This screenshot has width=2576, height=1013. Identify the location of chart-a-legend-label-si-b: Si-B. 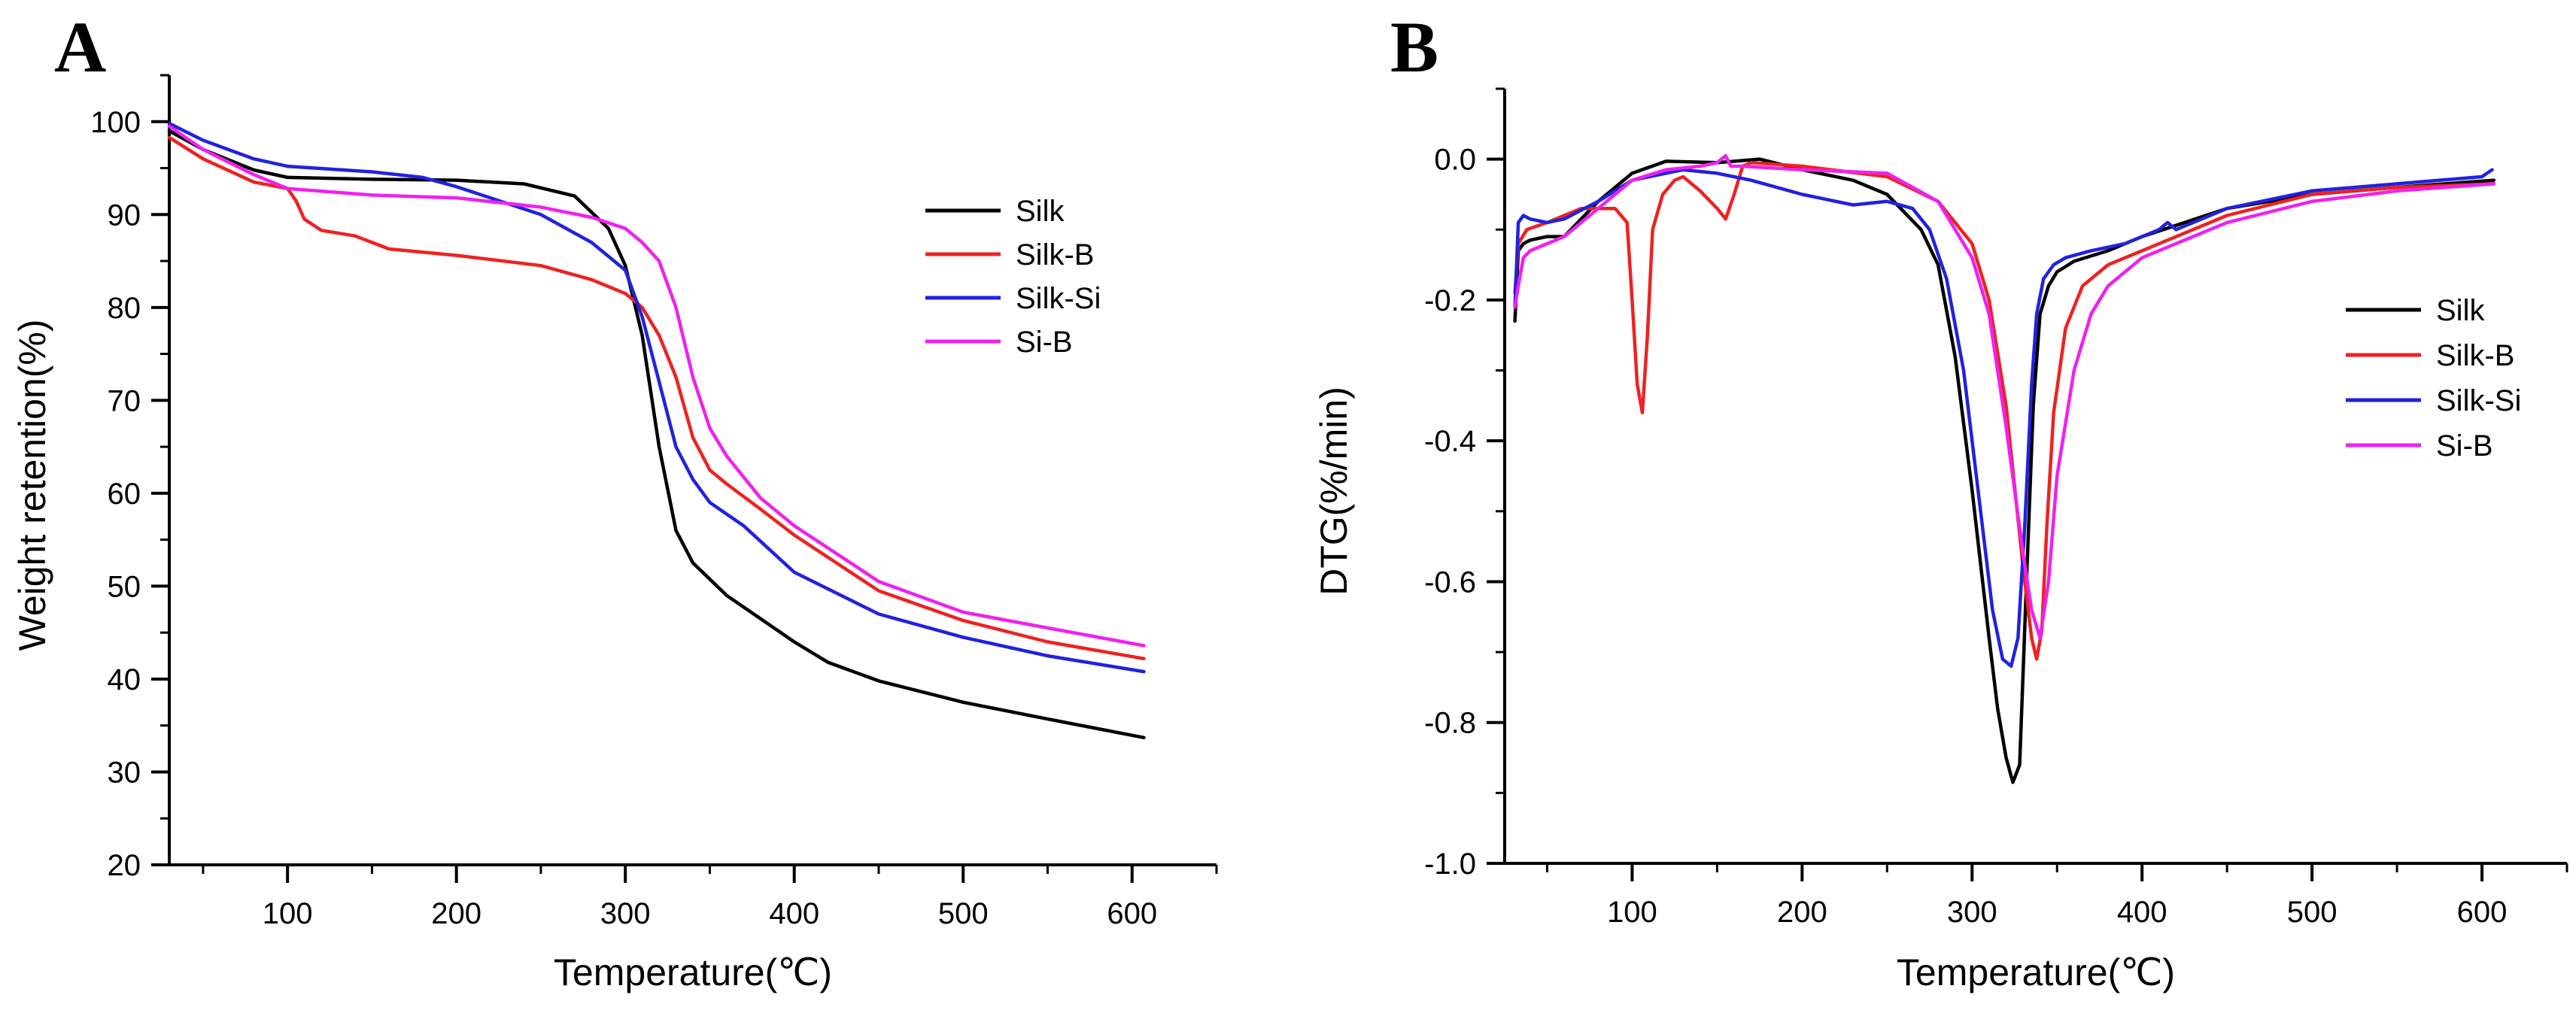
(1044, 343).